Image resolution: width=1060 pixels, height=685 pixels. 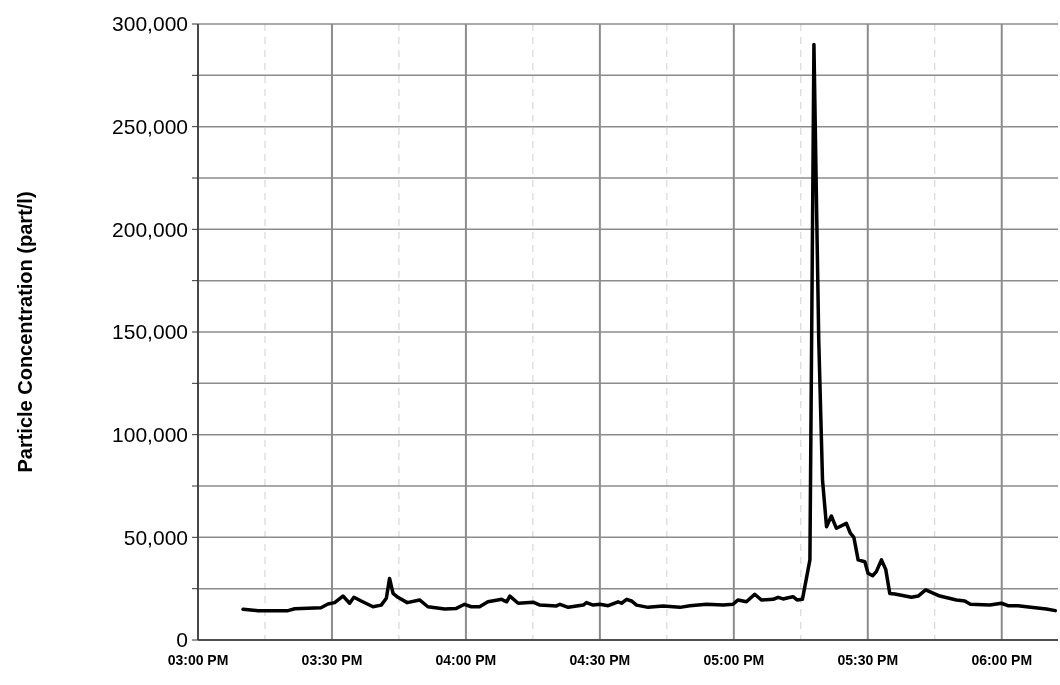 I want to click on y-axis-title: Particle Concentration (part/l), so click(x=25, y=332).